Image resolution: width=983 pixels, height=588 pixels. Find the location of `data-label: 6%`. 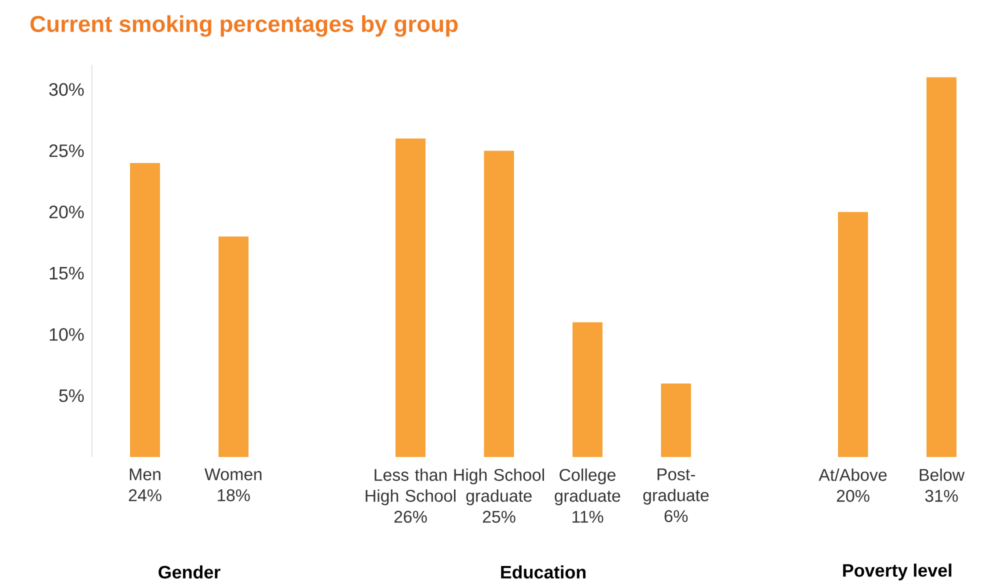

data-label: 6% is located at coordinates (676, 516).